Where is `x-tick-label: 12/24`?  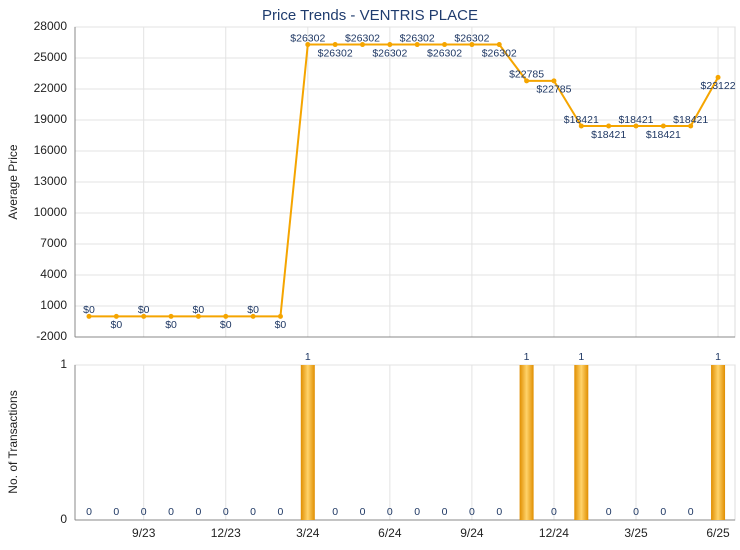
x-tick-label: 12/24 is located at coordinates (554, 533).